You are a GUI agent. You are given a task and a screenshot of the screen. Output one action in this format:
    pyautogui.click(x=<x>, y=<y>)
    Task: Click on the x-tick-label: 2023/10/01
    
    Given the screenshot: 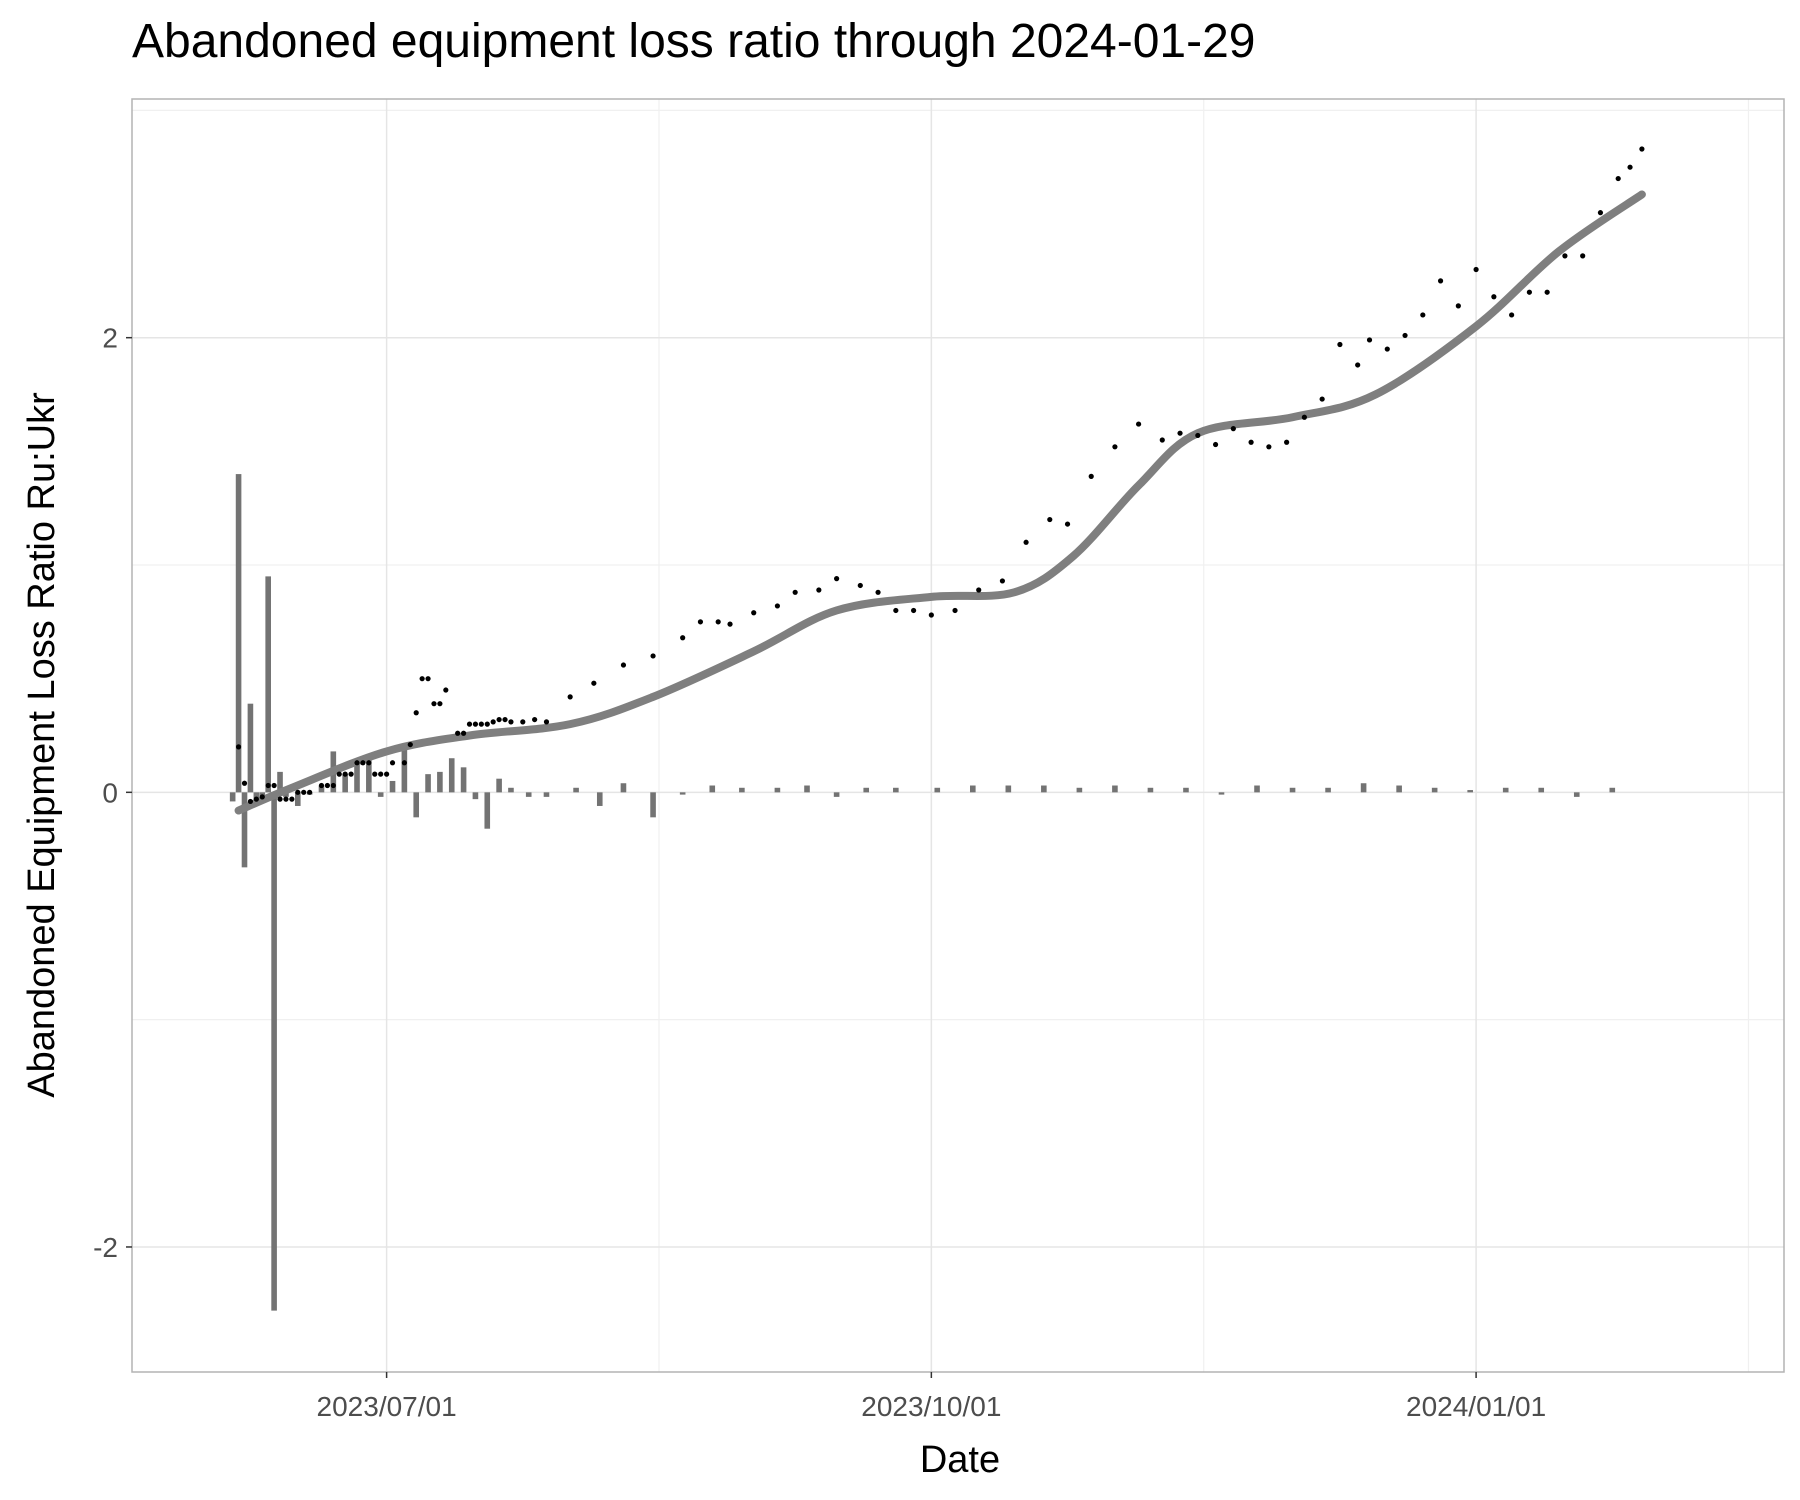 What is the action you would take?
    pyautogui.click(x=931, y=1406)
    